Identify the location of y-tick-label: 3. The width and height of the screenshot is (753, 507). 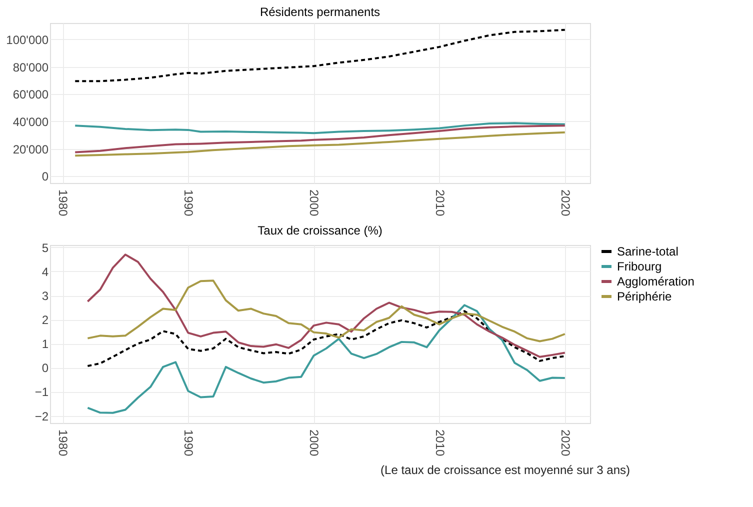
(45, 296).